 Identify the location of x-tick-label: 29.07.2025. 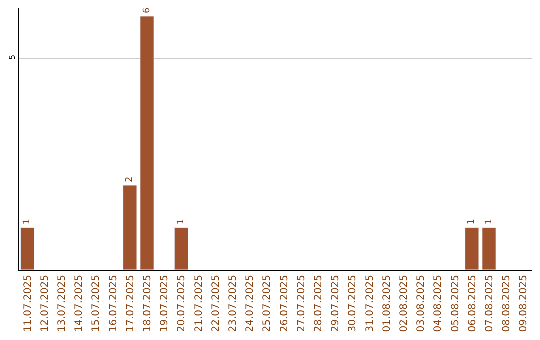
(336, 303).